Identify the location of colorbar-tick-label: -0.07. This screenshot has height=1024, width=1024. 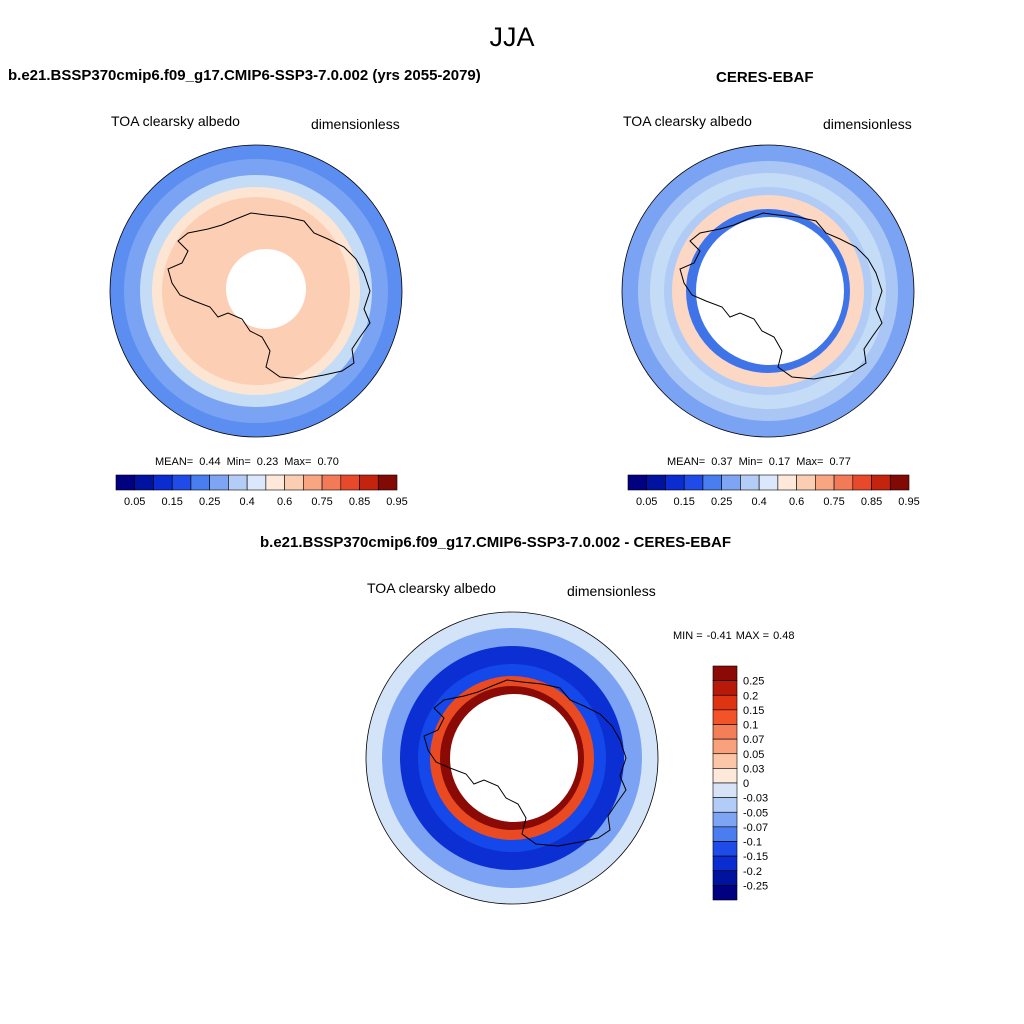
(755, 828).